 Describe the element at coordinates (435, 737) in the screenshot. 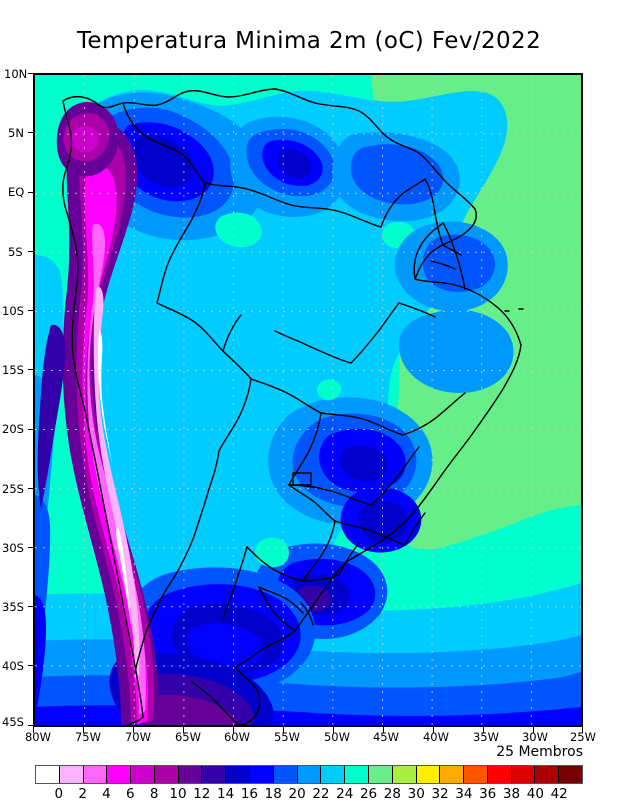

I see `x-axis-label-40W: 40W` at that location.